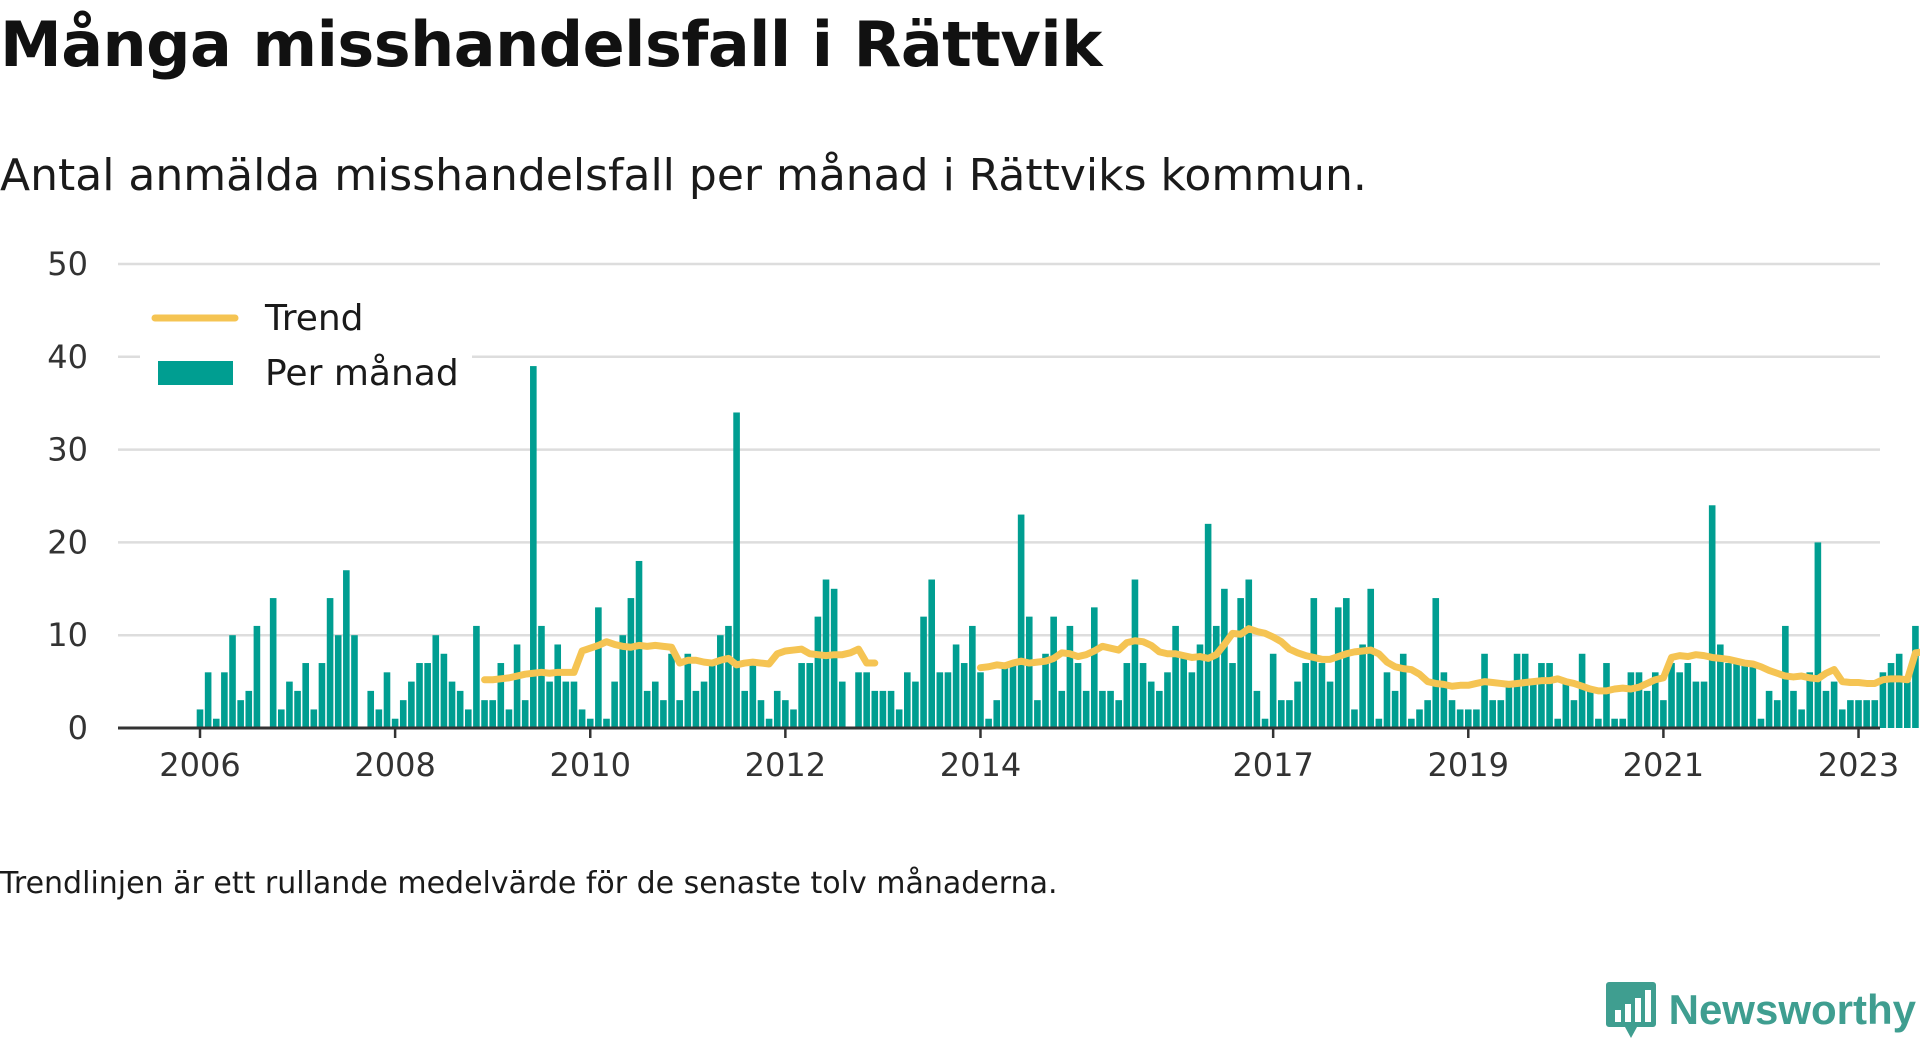  I want to click on y-tick-label: 50, so click(67, 264).